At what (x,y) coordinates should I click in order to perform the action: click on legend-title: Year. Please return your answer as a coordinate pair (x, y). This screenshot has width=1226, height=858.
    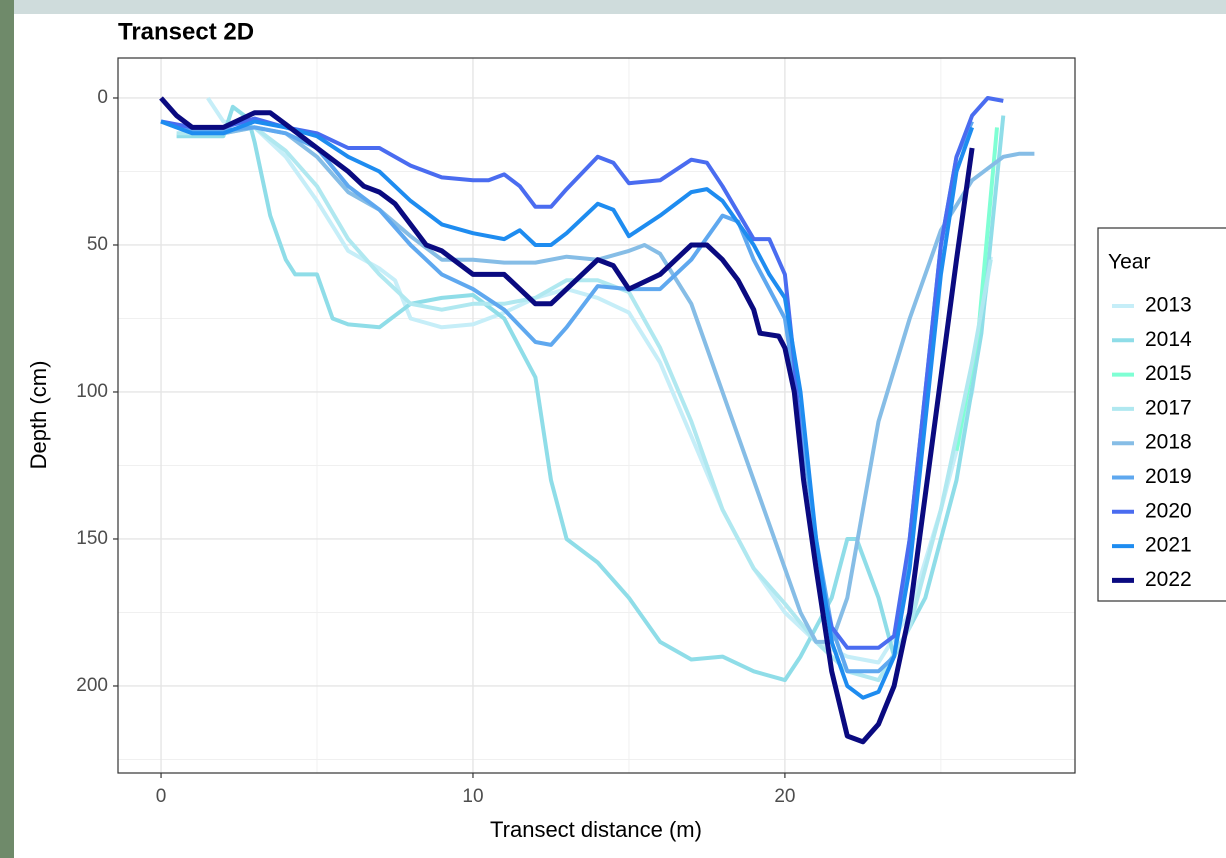
    Looking at the image, I should click on (1129, 262).